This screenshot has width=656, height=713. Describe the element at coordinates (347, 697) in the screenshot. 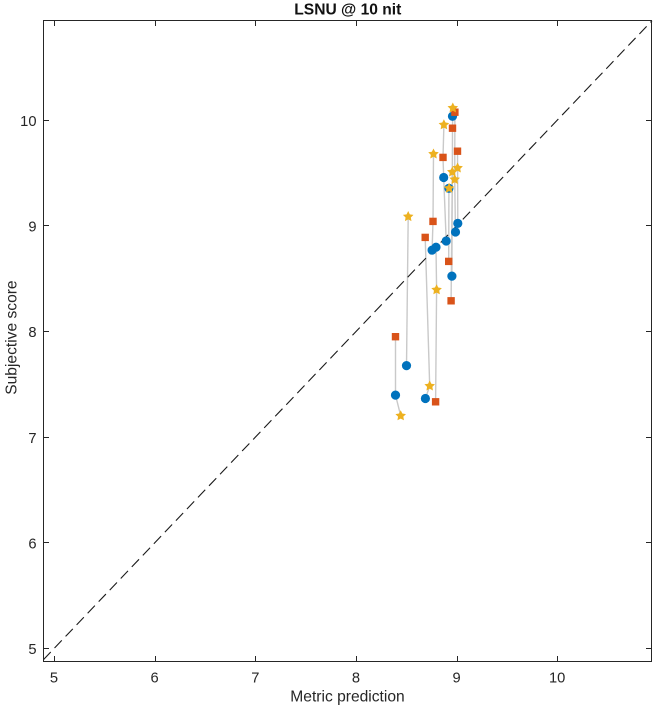

I see `svg-text: Metric prediction` at that location.